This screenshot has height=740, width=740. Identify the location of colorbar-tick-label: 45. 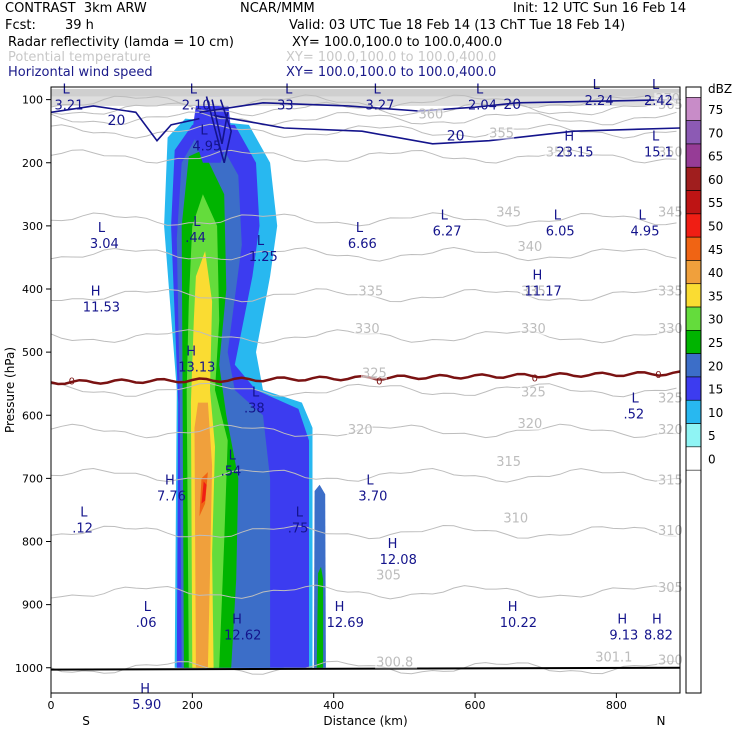
(715, 250).